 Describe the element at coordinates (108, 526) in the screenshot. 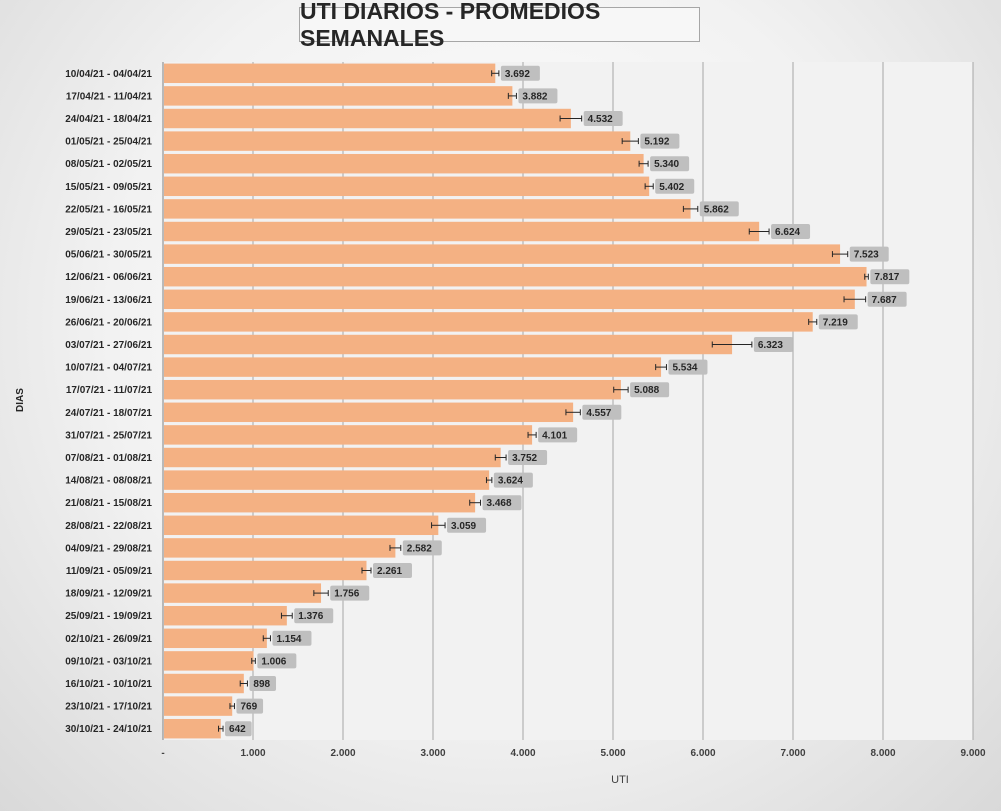

I see `category-label: 28/08/21 - 22/08/21` at that location.